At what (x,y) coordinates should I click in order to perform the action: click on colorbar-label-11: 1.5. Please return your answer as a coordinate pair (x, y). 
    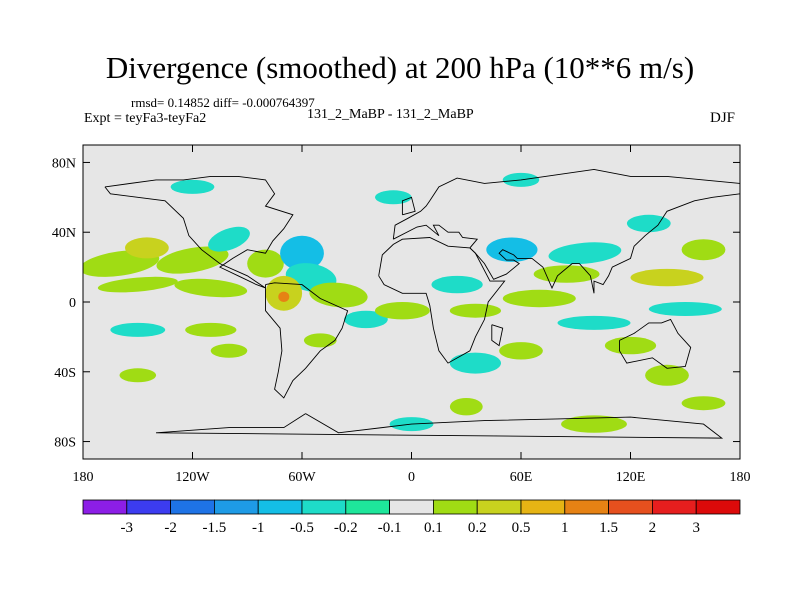
    Looking at the image, I should click on (608, 528).